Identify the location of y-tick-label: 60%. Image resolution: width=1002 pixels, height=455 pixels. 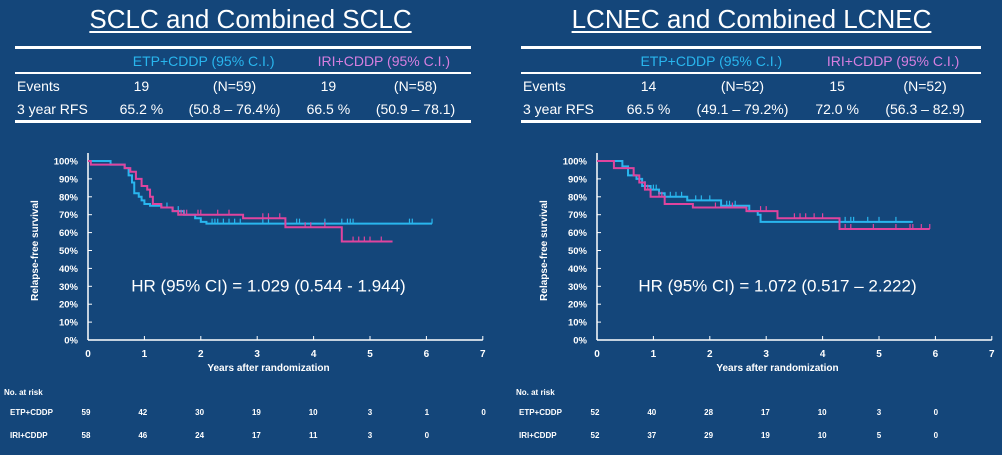
(578, 233).